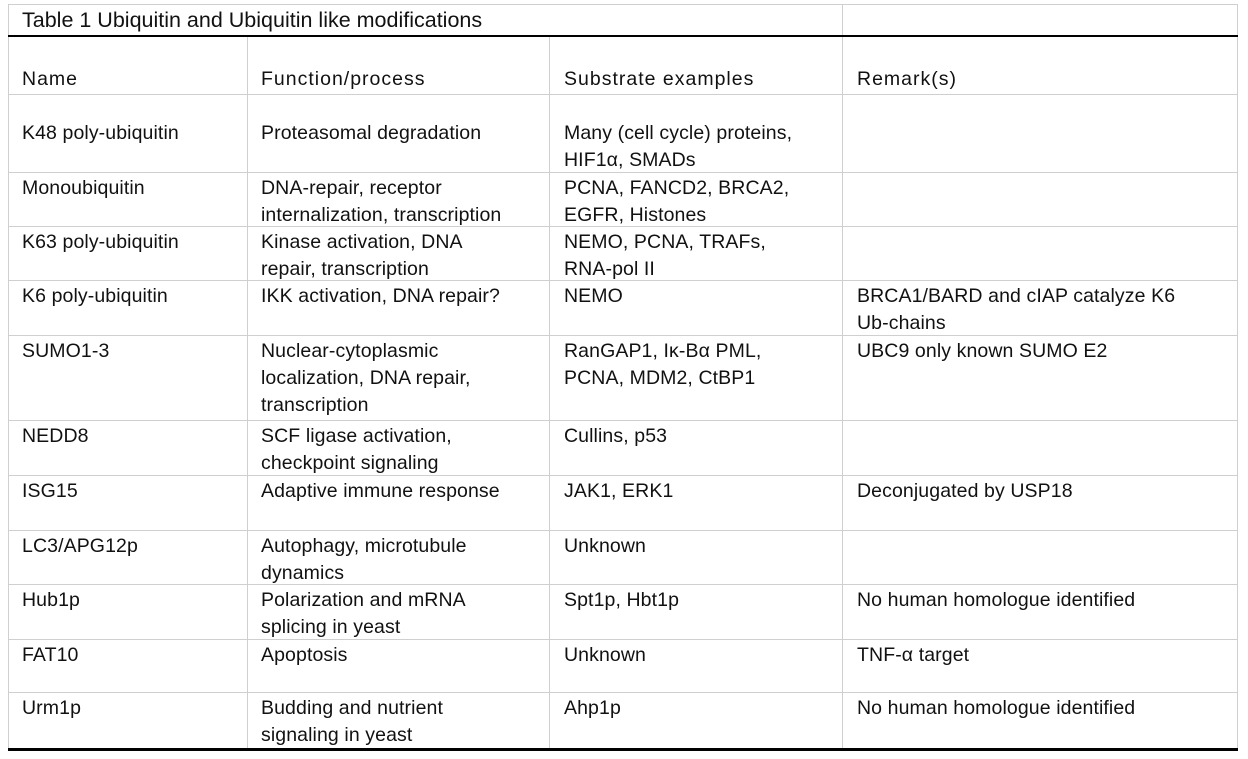 Image resolution: width=1248 pixels, height=759 pixels. What do you see at coordinates (619, 491) in the screenshot?
I see `cell-substrates: JAK1, ERK1` at bounding box center [619, 491].